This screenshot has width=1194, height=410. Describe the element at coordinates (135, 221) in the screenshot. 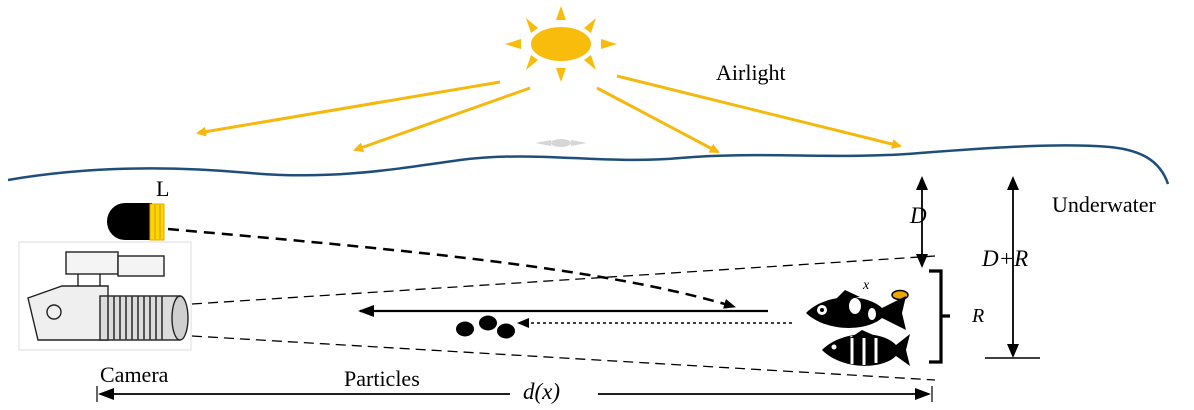

I see `lamp-icon` at that location.